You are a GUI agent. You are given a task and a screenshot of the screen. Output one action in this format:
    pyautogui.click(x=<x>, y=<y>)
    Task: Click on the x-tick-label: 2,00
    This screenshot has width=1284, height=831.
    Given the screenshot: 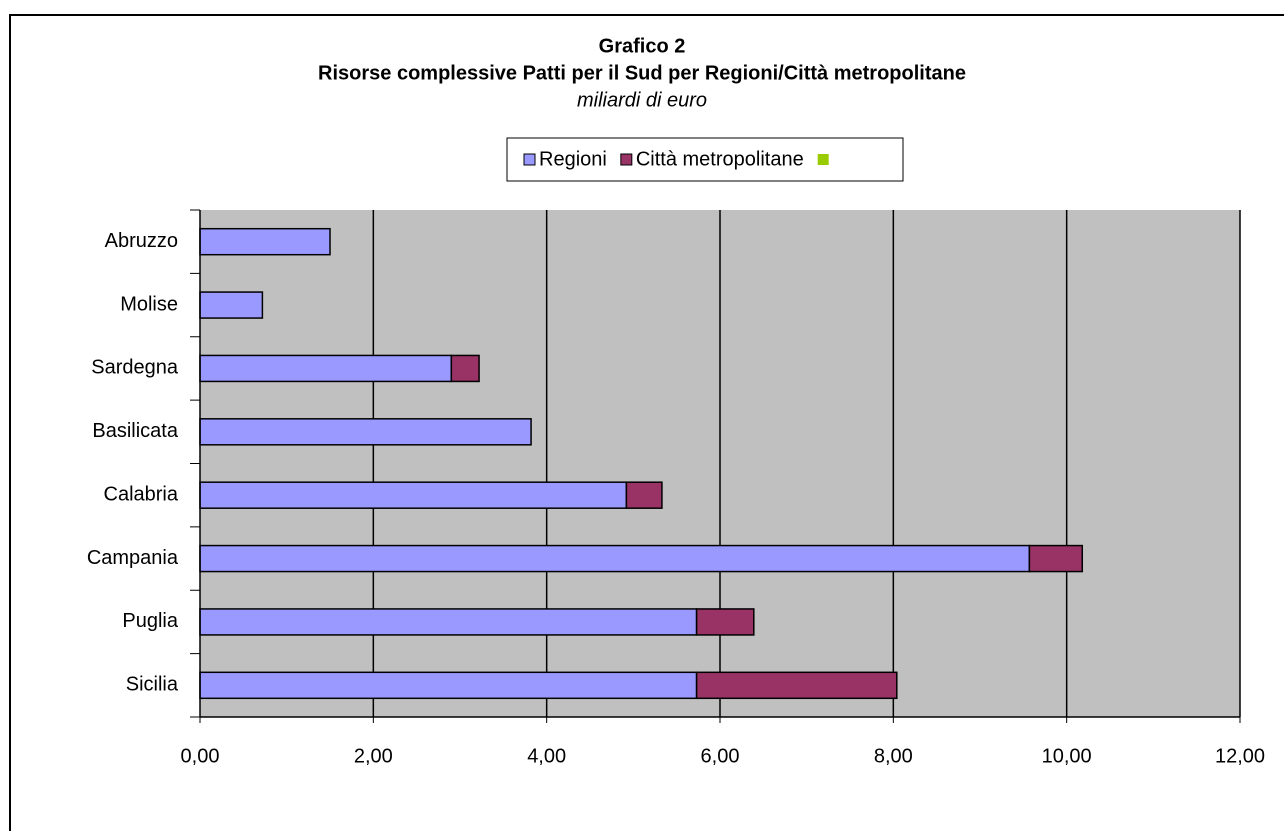 What is the action you would take?
    pyautogui.click(x=373, y=756)
    